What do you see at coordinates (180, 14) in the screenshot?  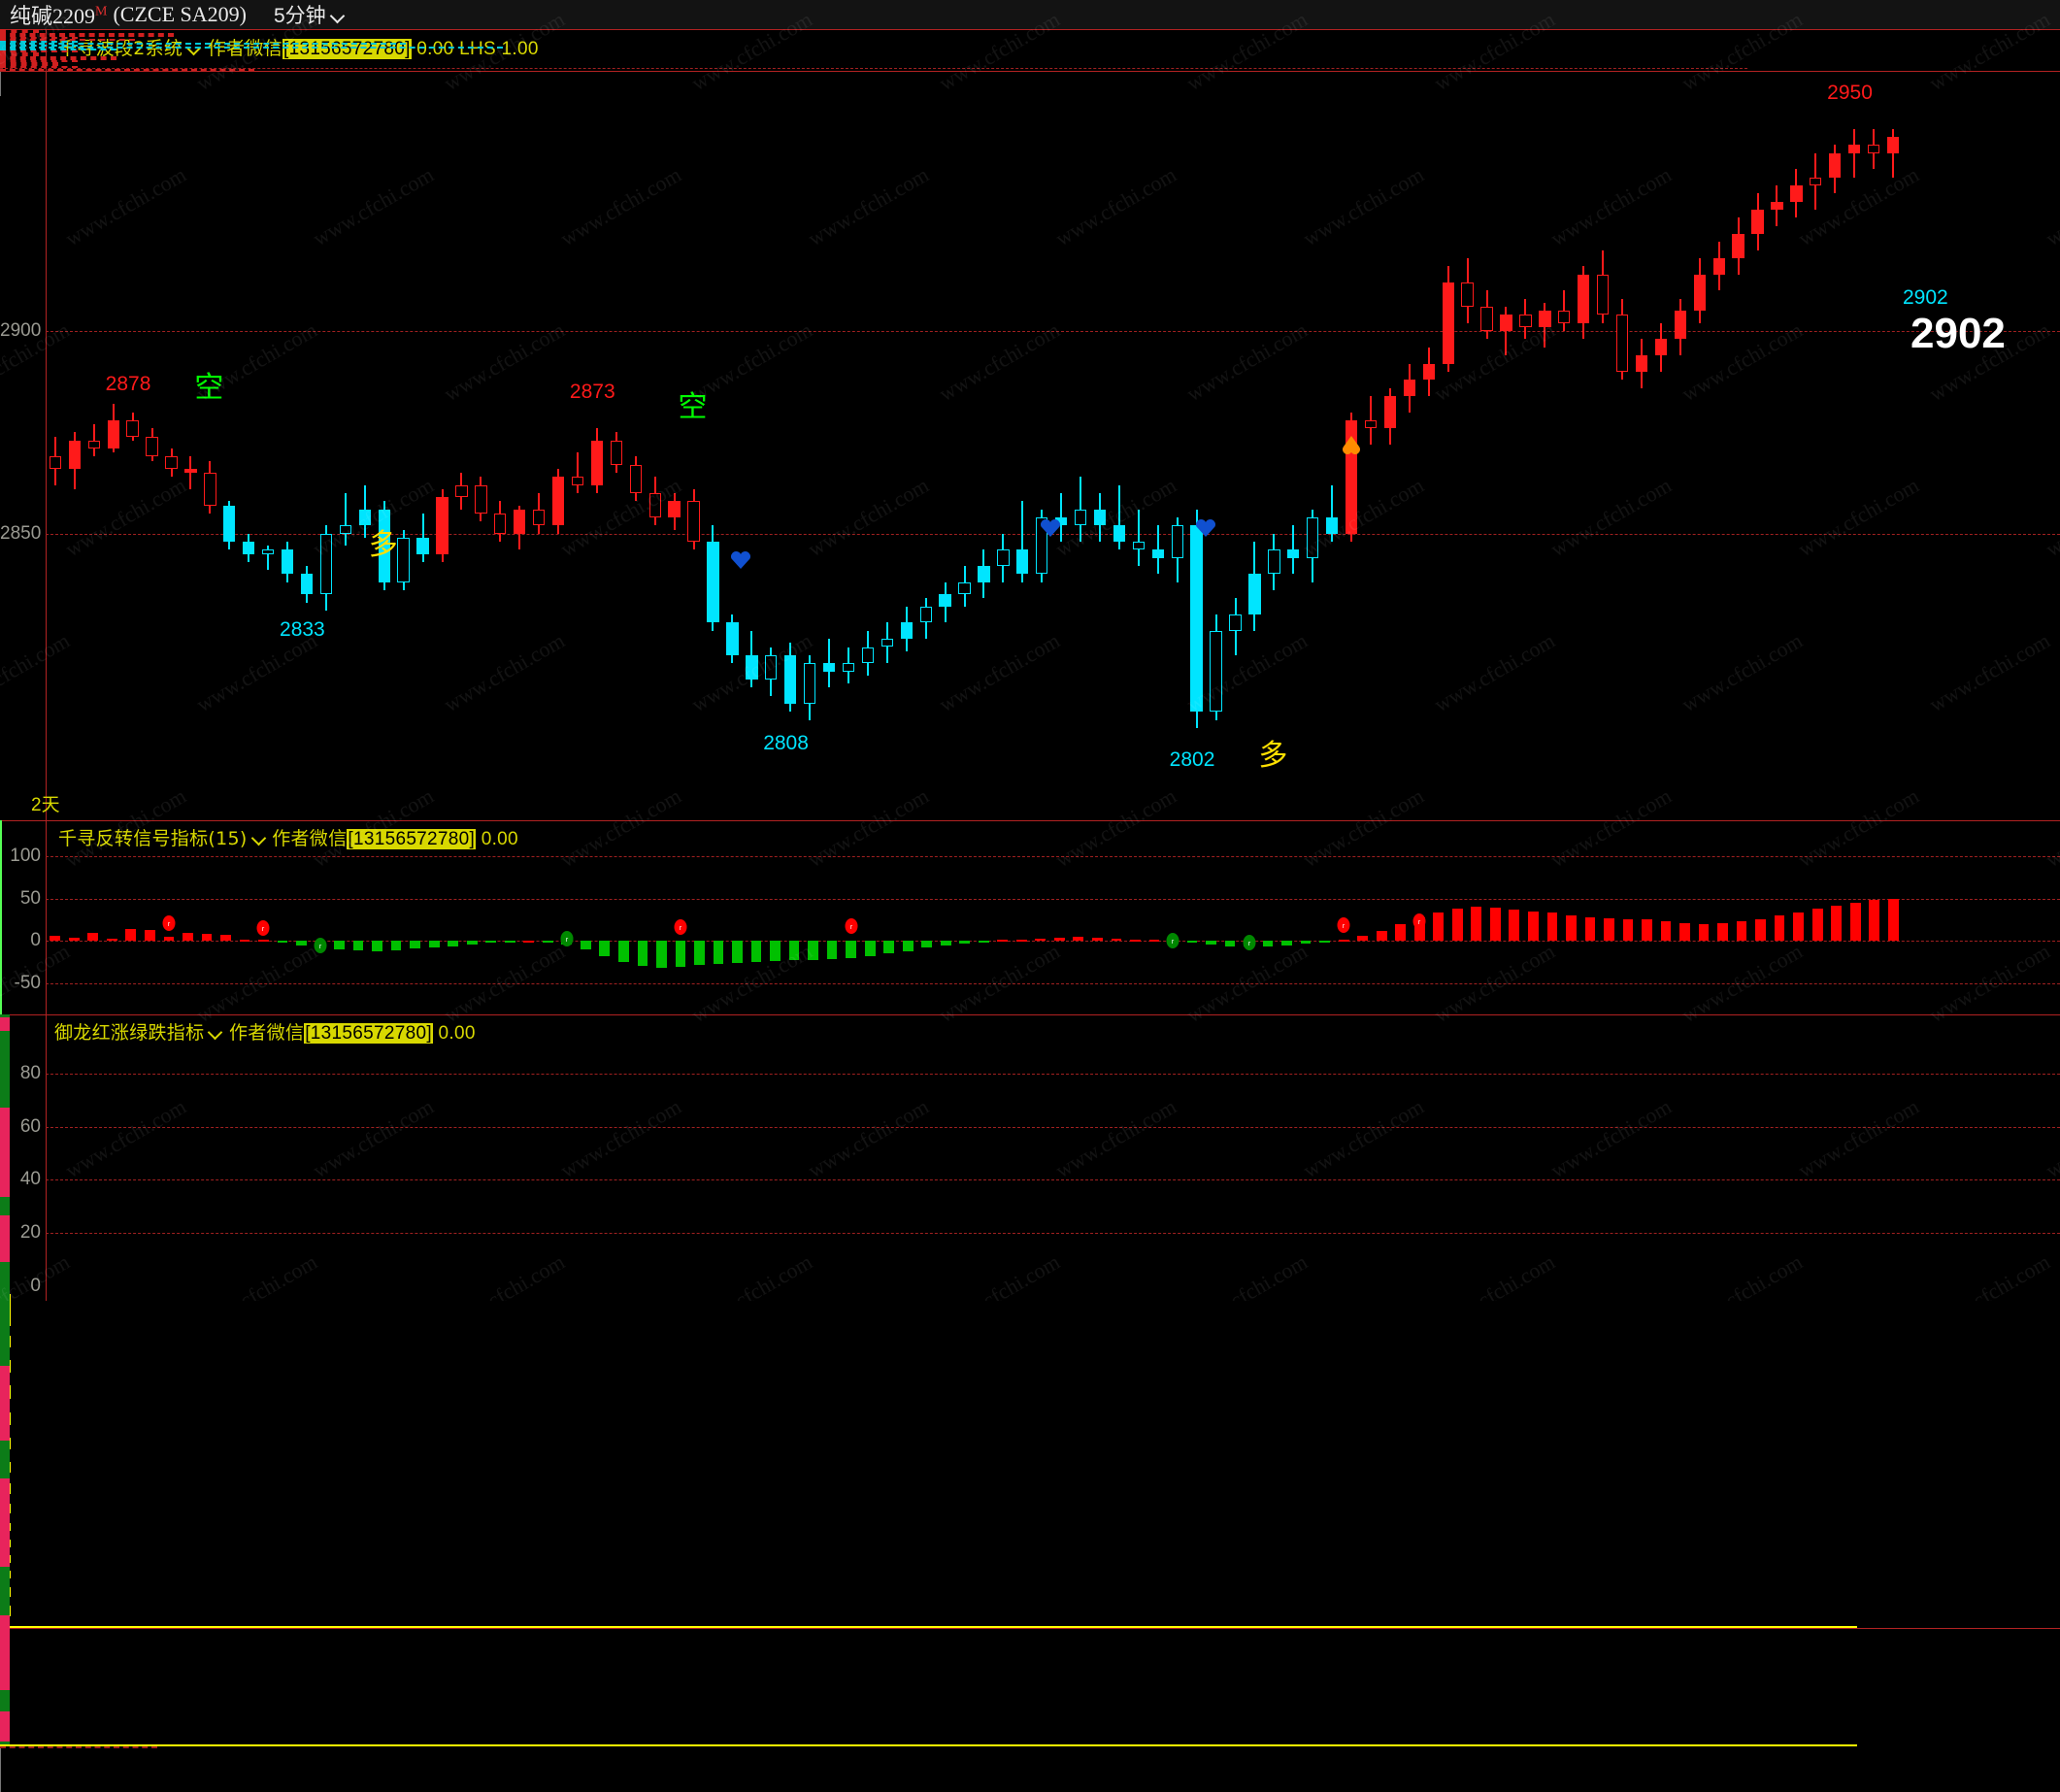 I see `exchange-code: (CZCE SA209)` at bounding box center [180, 14].